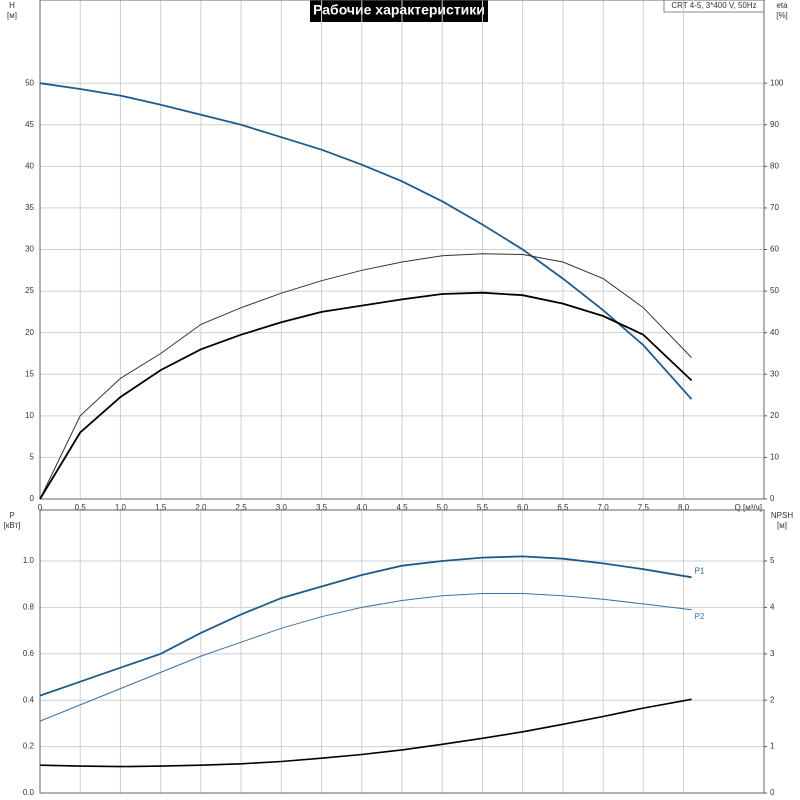  What do you see at coordinates (774, 373) in the screenshot?
I see `y2-tick-label: 30` at bounding box center [774, 373].